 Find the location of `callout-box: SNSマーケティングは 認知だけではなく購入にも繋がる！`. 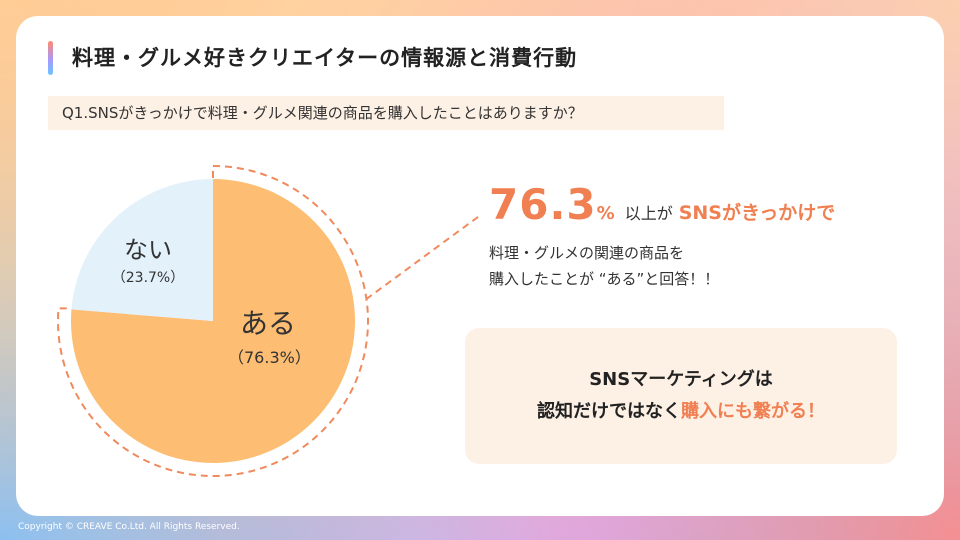

callout-box: SNSマーケティングは 認知だけではなく購入にも繋がる！ is located at coordinates (681, 396).